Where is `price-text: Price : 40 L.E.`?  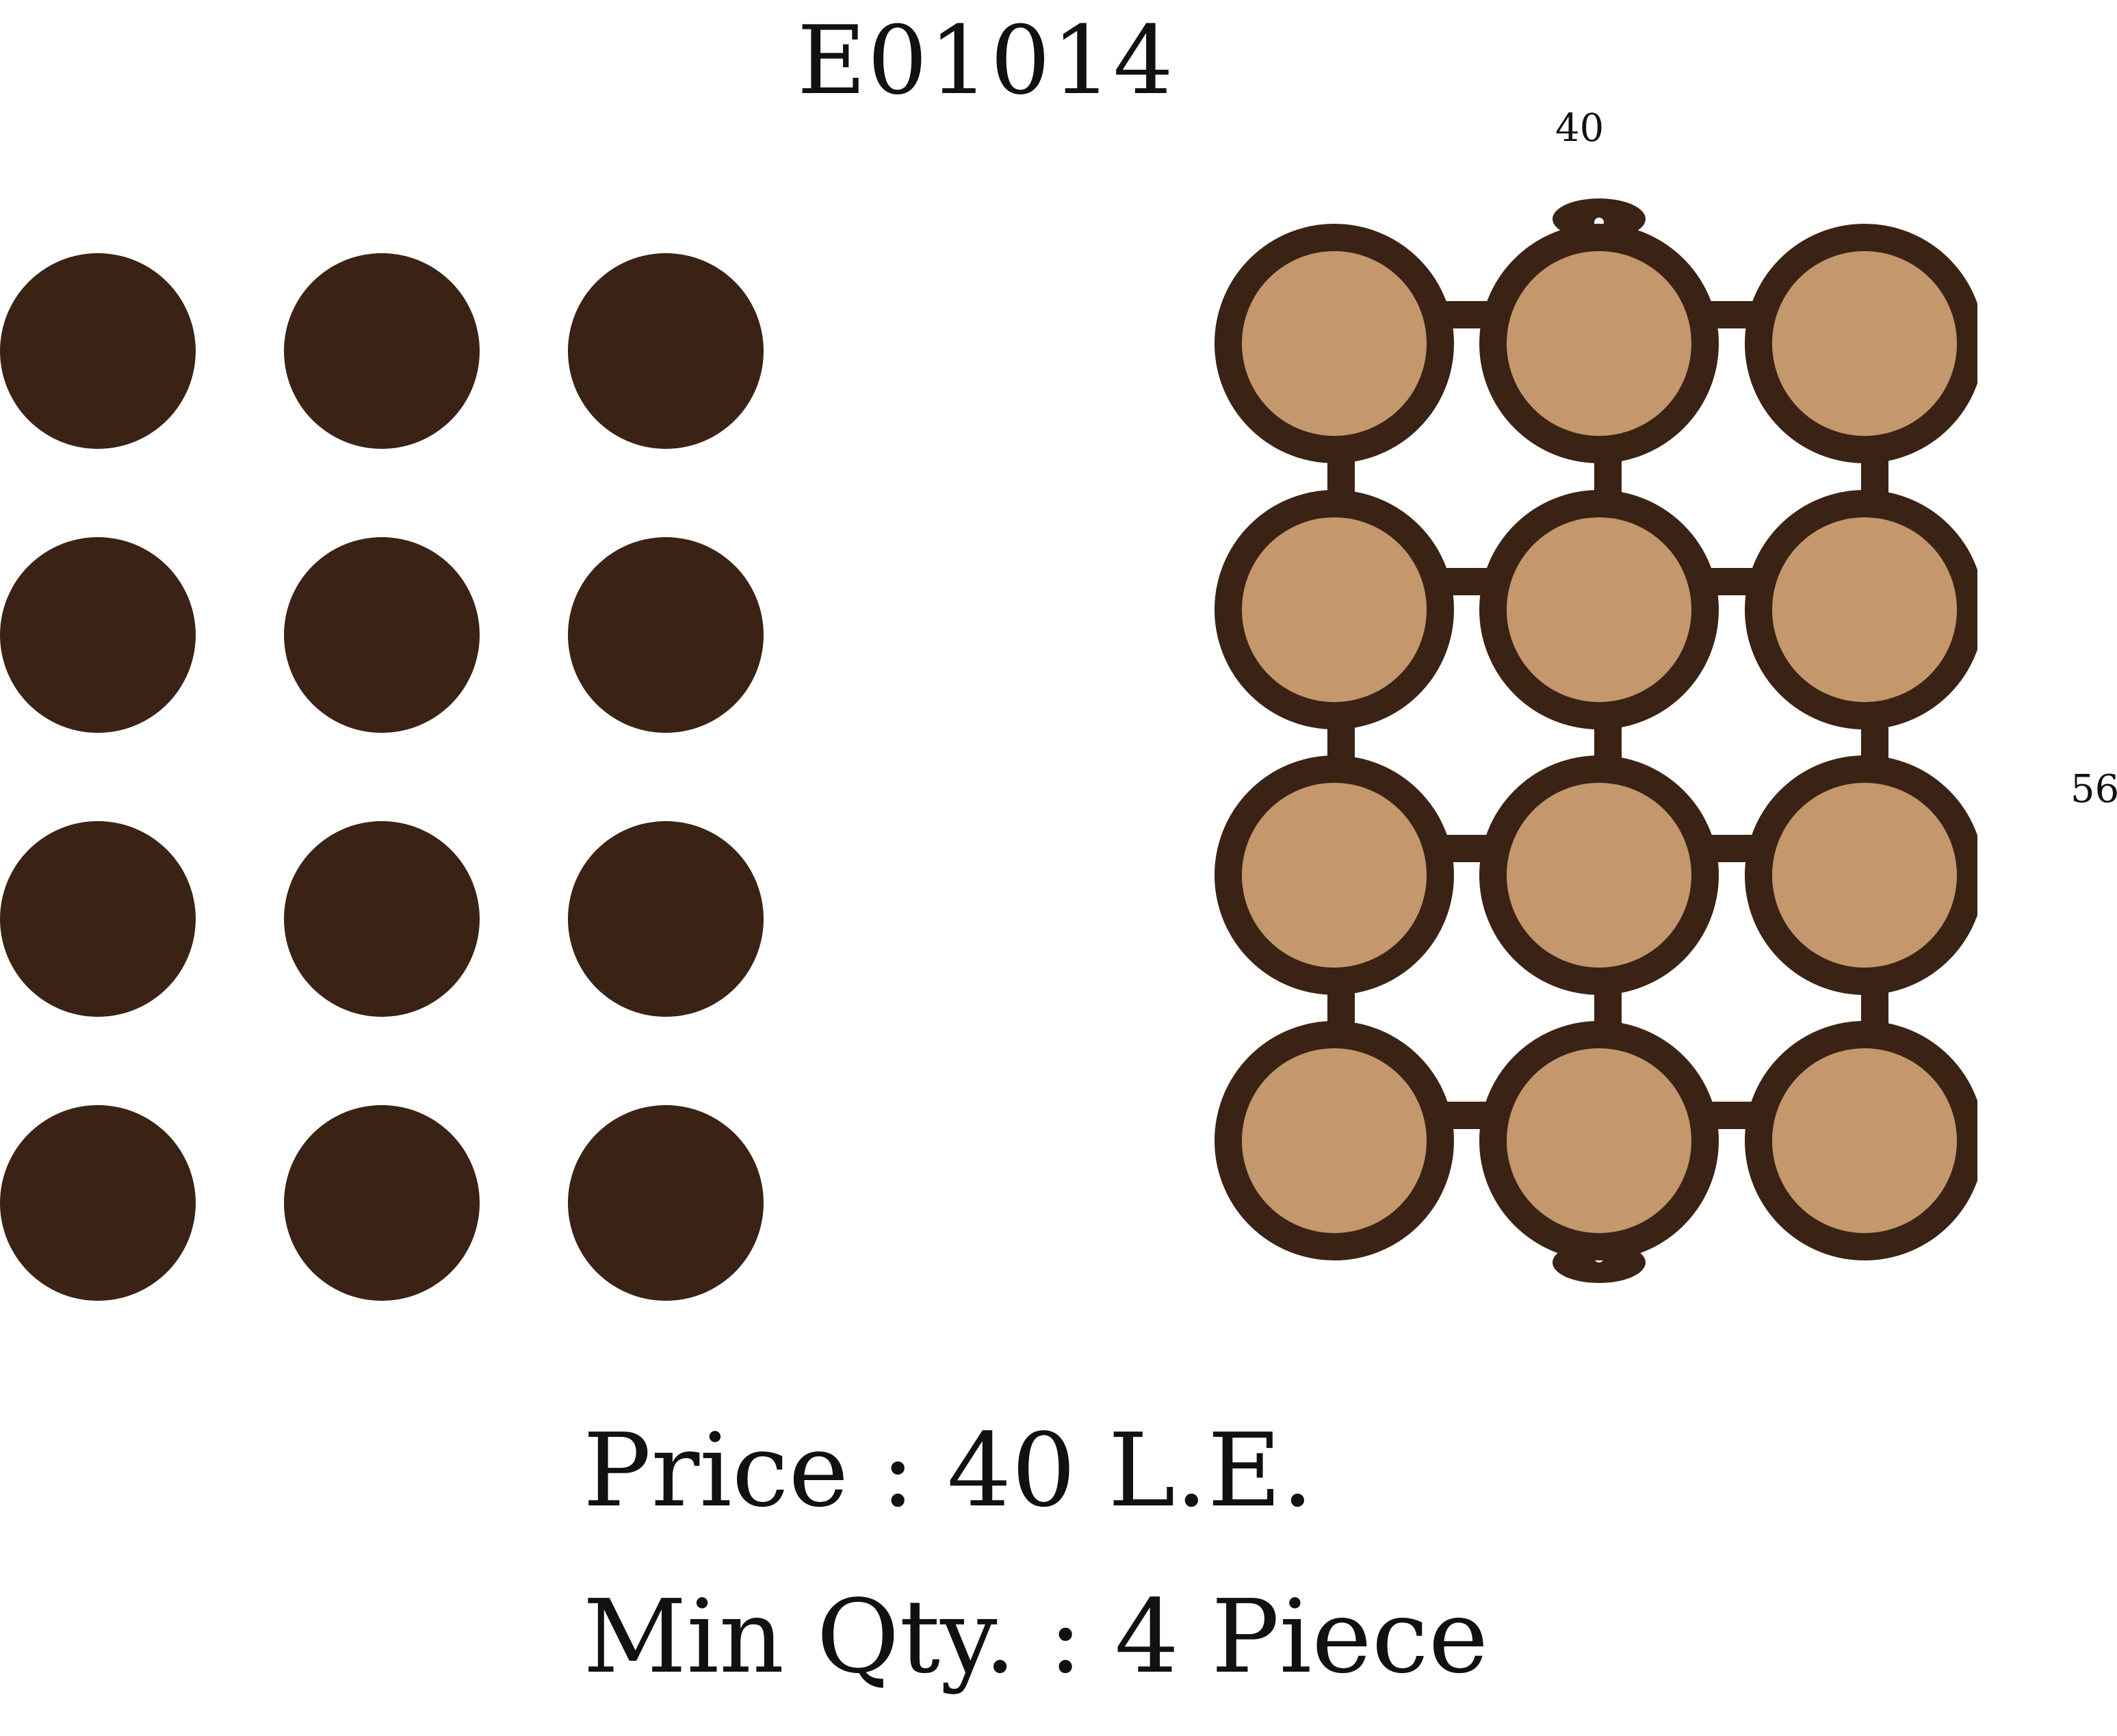 price-text: Price : 40 L.E. is located at coordinates (948, 1470).